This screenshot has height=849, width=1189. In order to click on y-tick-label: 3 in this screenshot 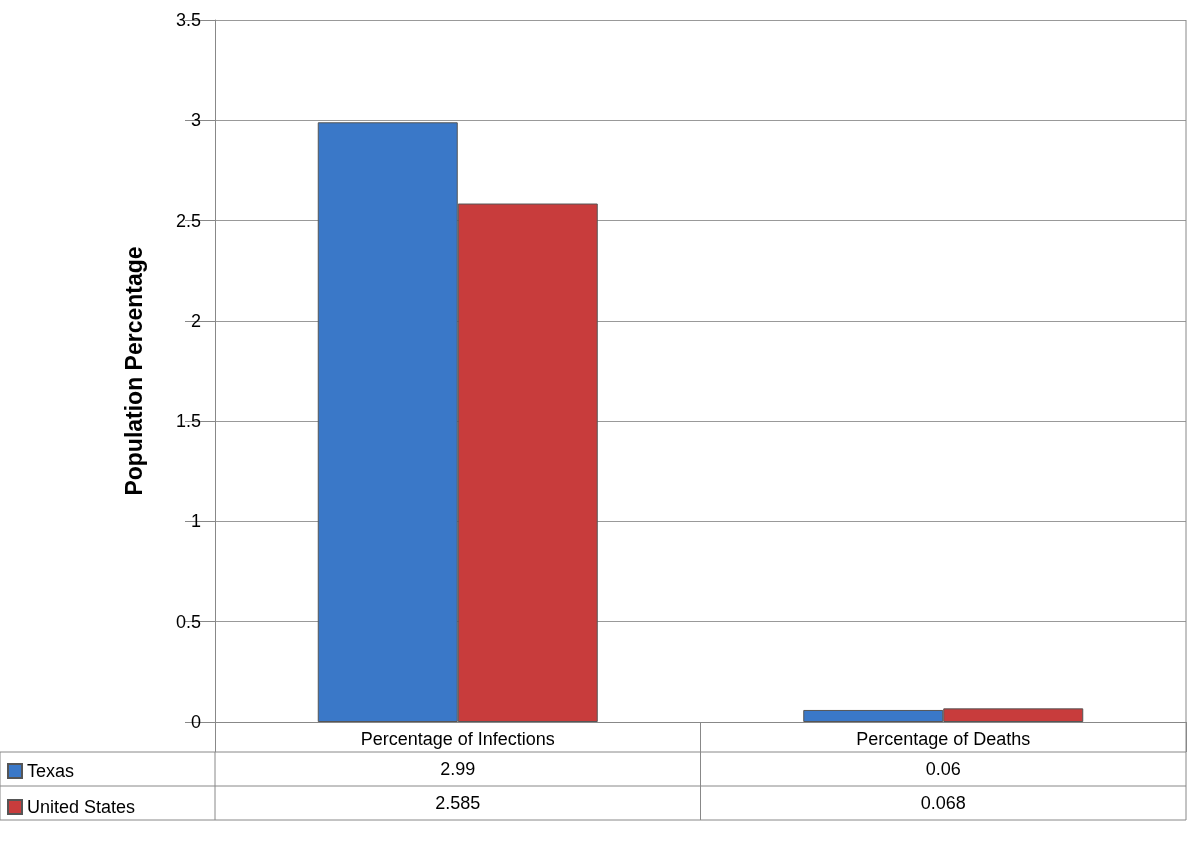, I will do `click(195, 120)`.